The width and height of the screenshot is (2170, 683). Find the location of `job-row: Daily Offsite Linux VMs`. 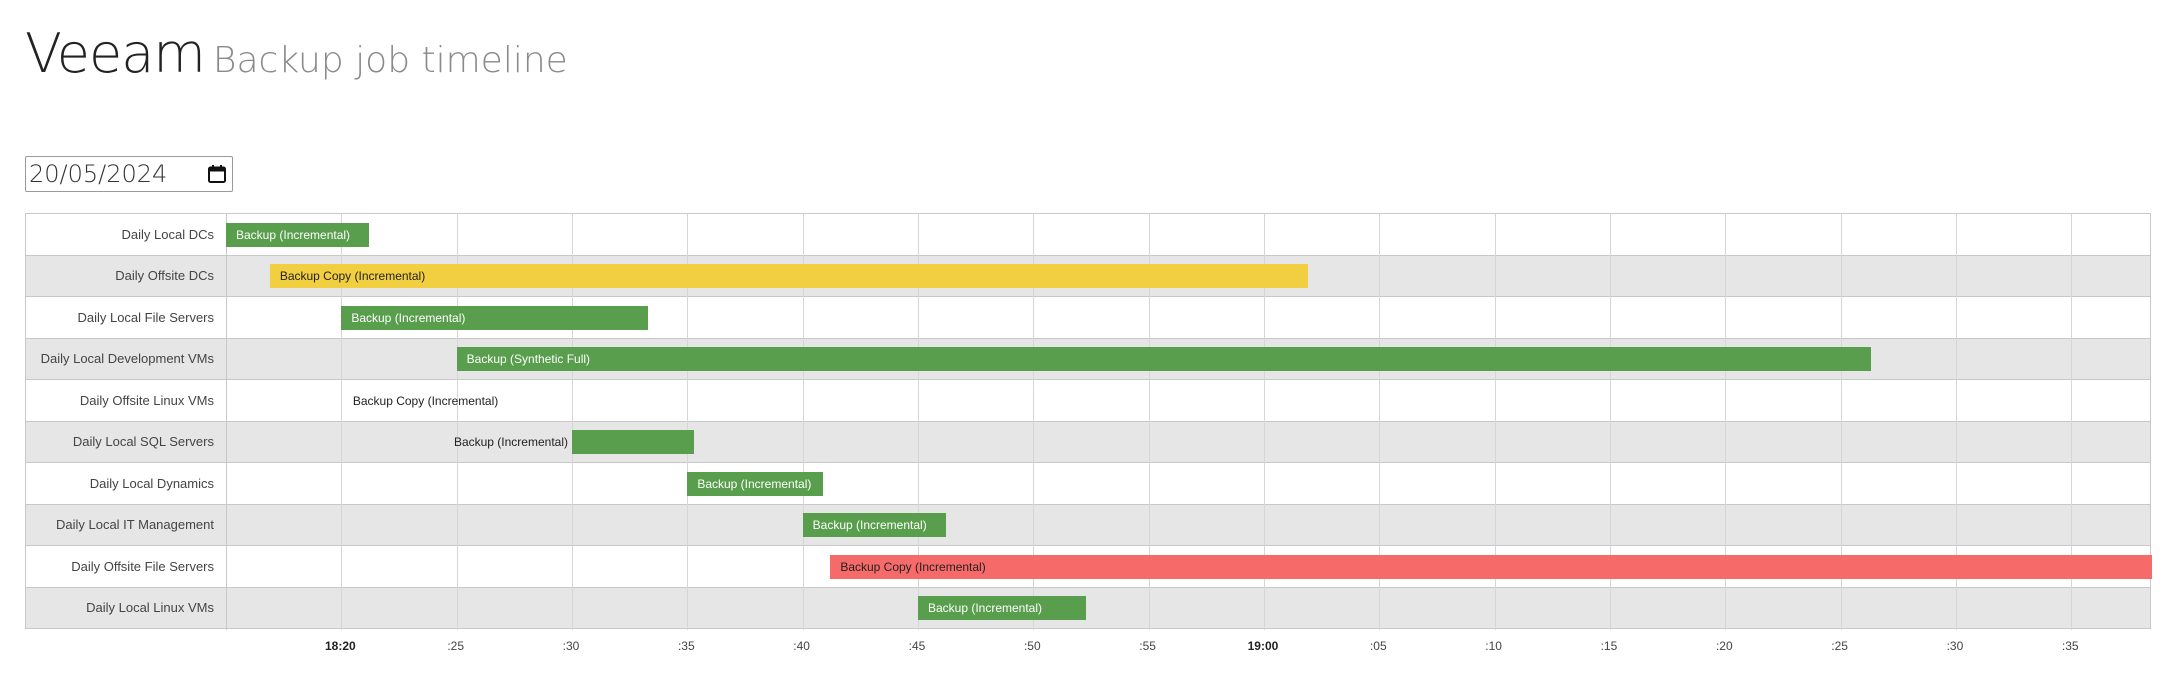

job-row: Daily Offsite Linux VMs is located at coordinates (1088, 401).